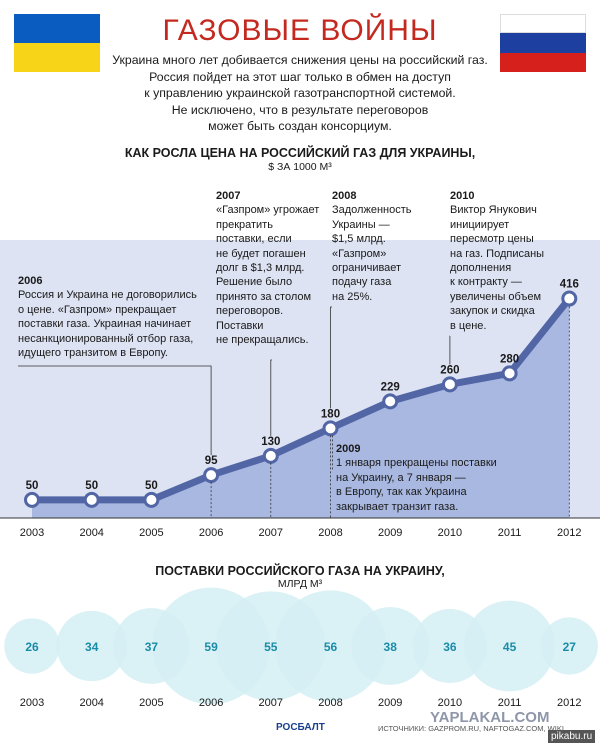 The image size is (600, 746). I want to click on annotation-line: «Газпром», so click(359, 253).